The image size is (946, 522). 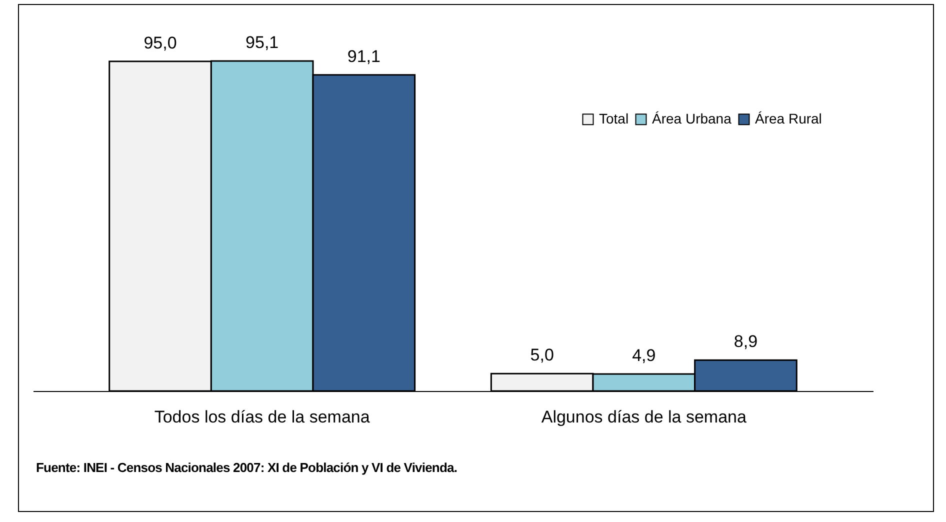 I want to click on x-tick-label: Algunos días de la semana, so click(x=644, y=417).